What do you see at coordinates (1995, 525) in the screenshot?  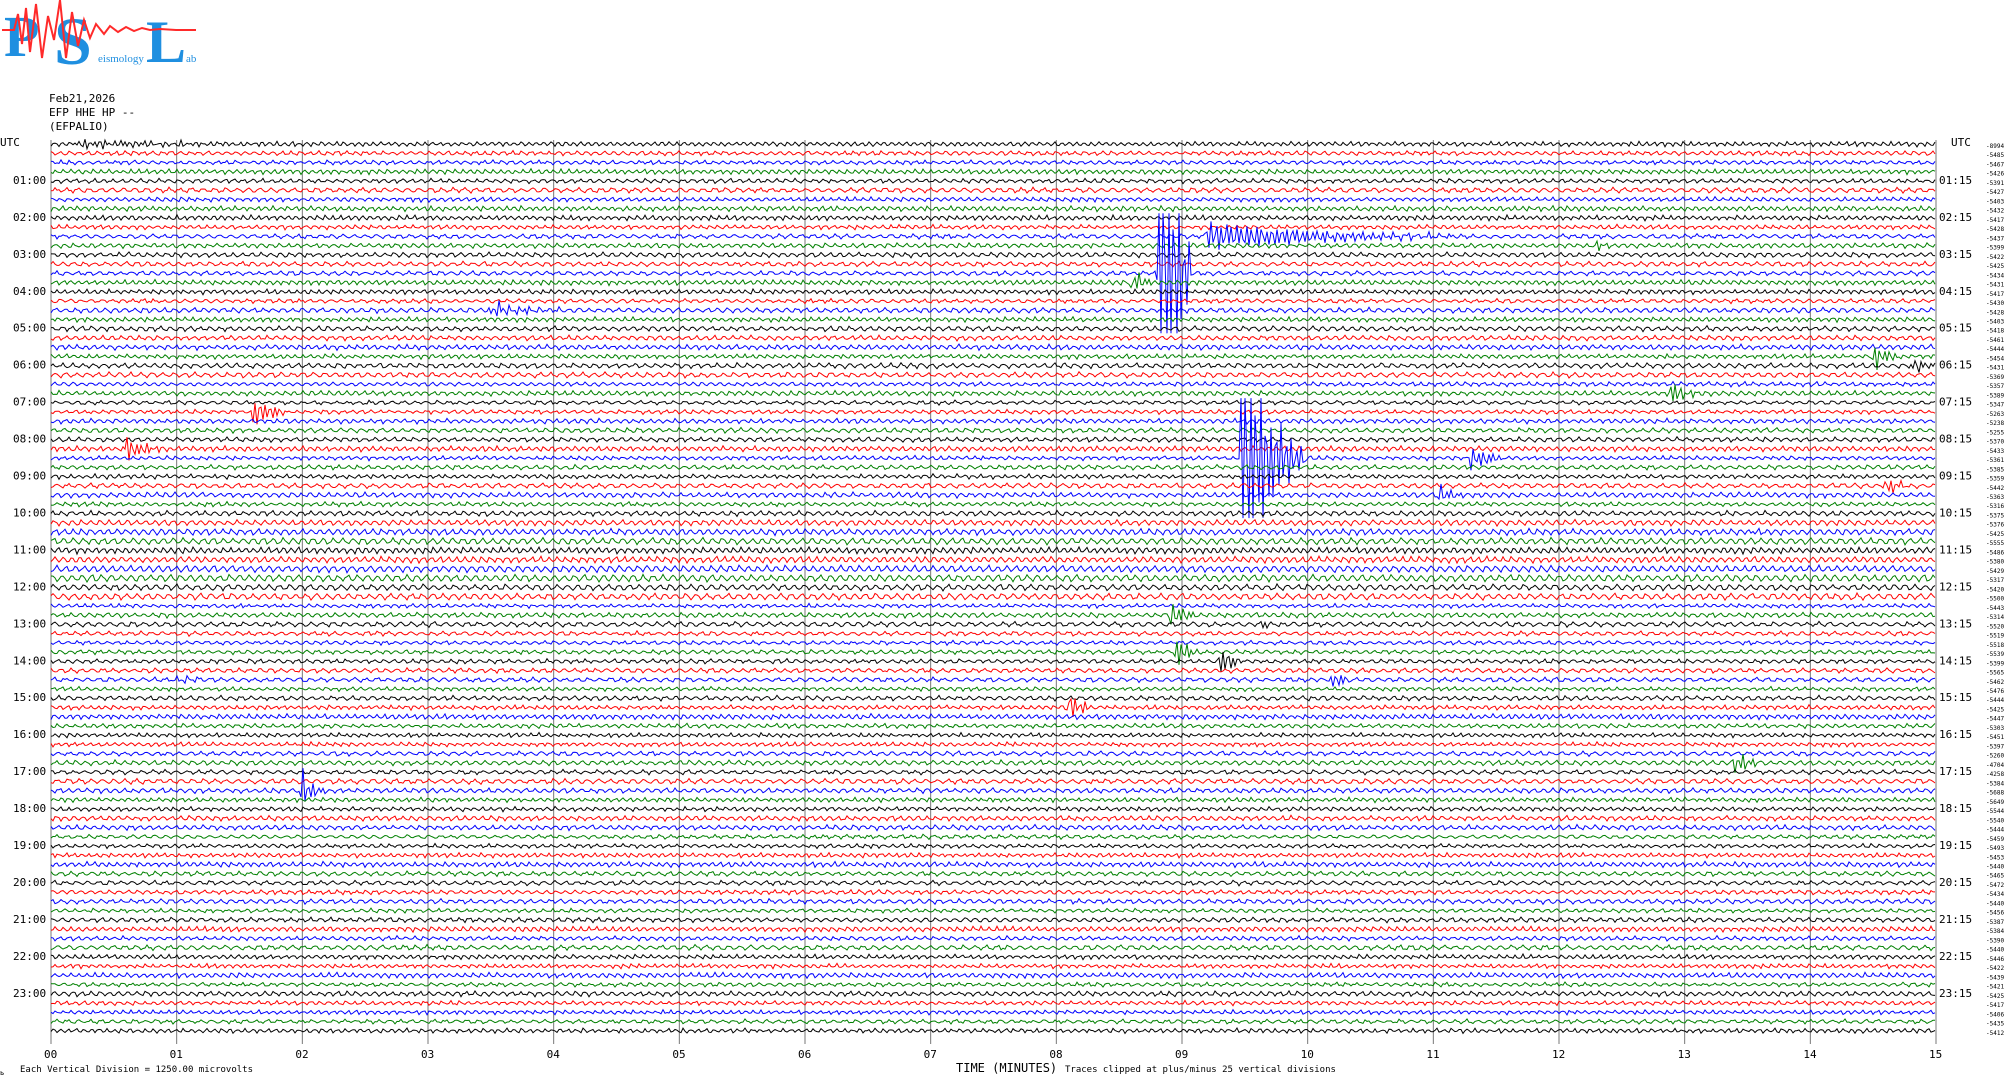 I see `trace-offset-label: -5376` at bounding box center [1995, 525].